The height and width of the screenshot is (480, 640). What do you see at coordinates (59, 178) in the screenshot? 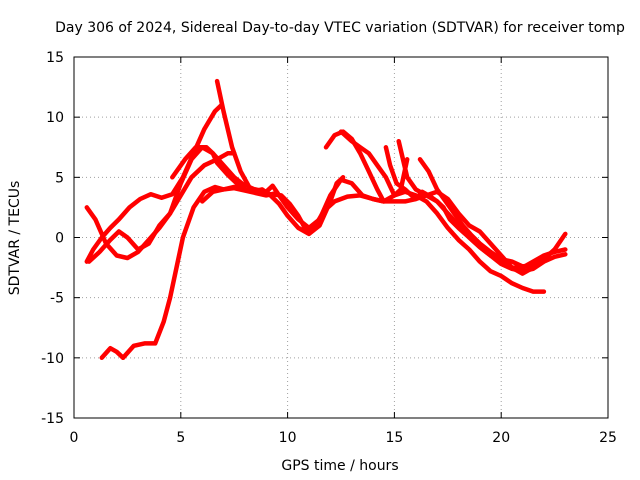
I see `y-tick-label: 5` at bounding box center [59, 178].